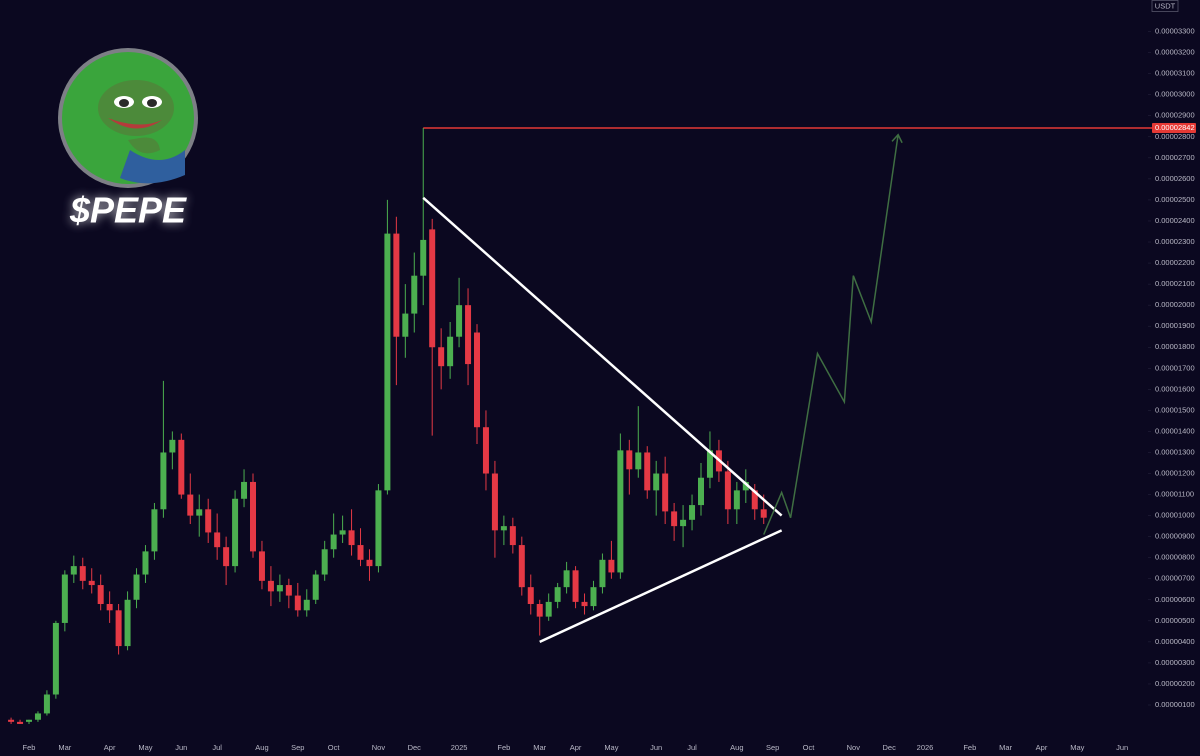 Image resolution: width=1200 pixels, height=756 pixels. What do you see at coordinates (1175, 262) in the screenshot?
I see `y-tick-label: 0.00002200` at bounding box center [1175, 262].